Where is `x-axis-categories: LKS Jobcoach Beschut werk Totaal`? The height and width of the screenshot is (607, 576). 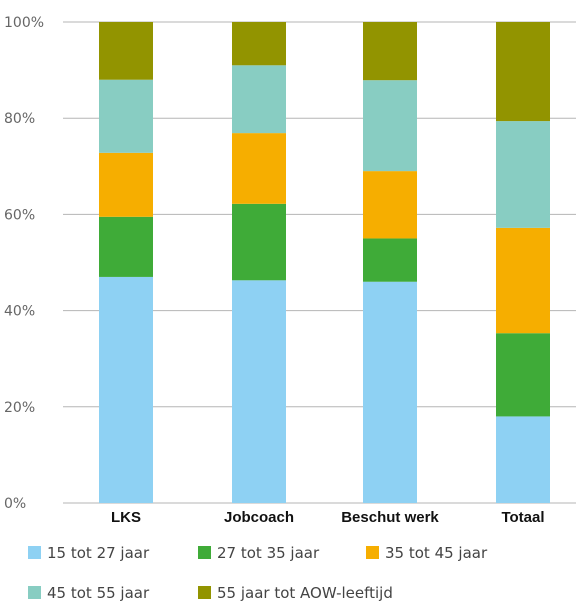 x-axis-categories: LKS Jobcoach Beschut werk Totaal is located at coordinates (328, 517).